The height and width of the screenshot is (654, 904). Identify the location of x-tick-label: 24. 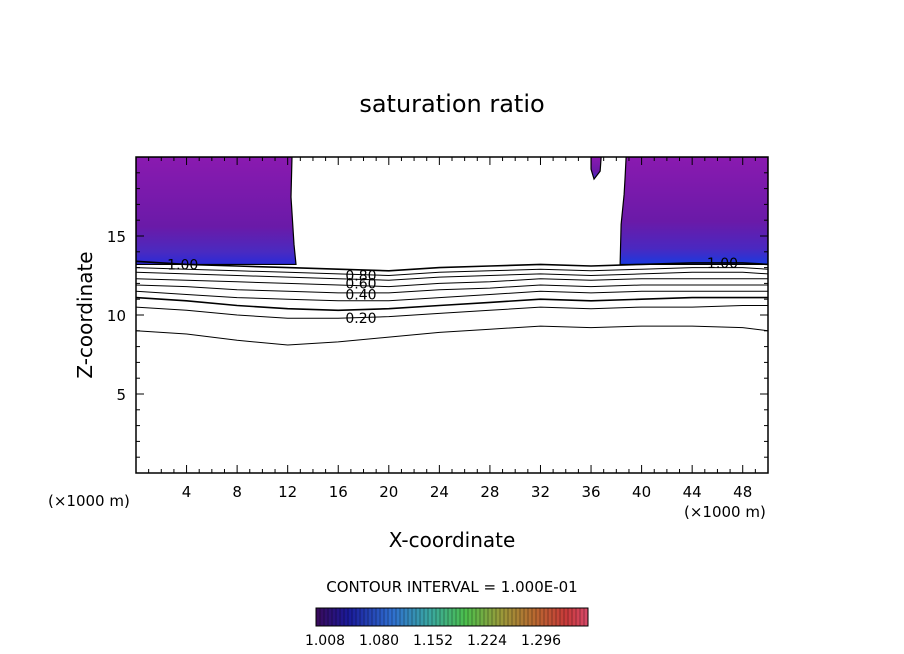
(439, 492).